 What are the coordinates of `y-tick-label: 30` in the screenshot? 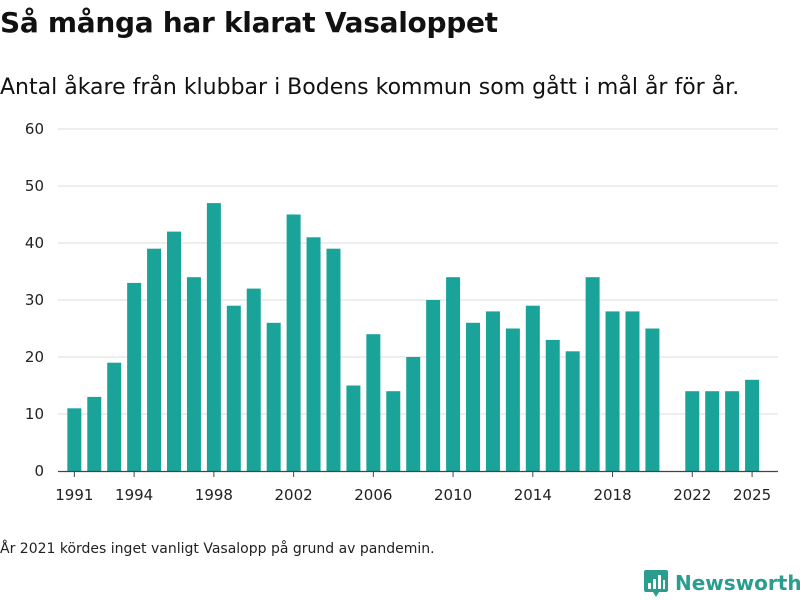 It's located at (34, 300).